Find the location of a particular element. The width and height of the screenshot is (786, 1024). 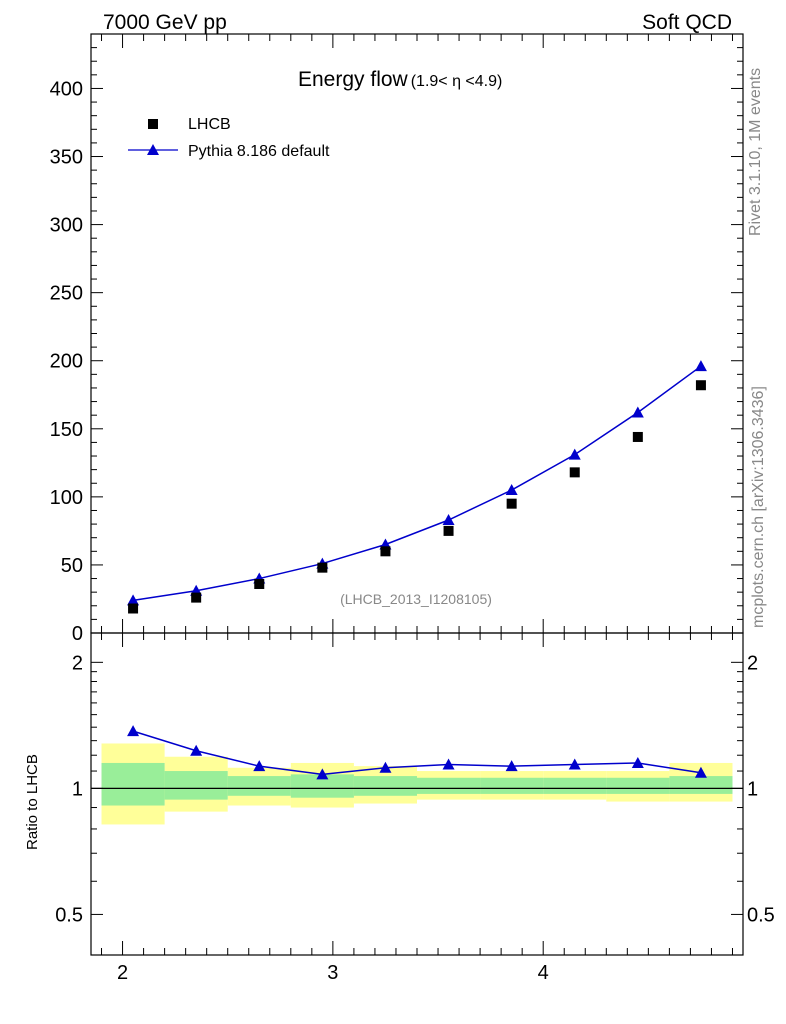

chart-title: Energy flow (1.9< η <4.9) is located at coordinates (400, 79).